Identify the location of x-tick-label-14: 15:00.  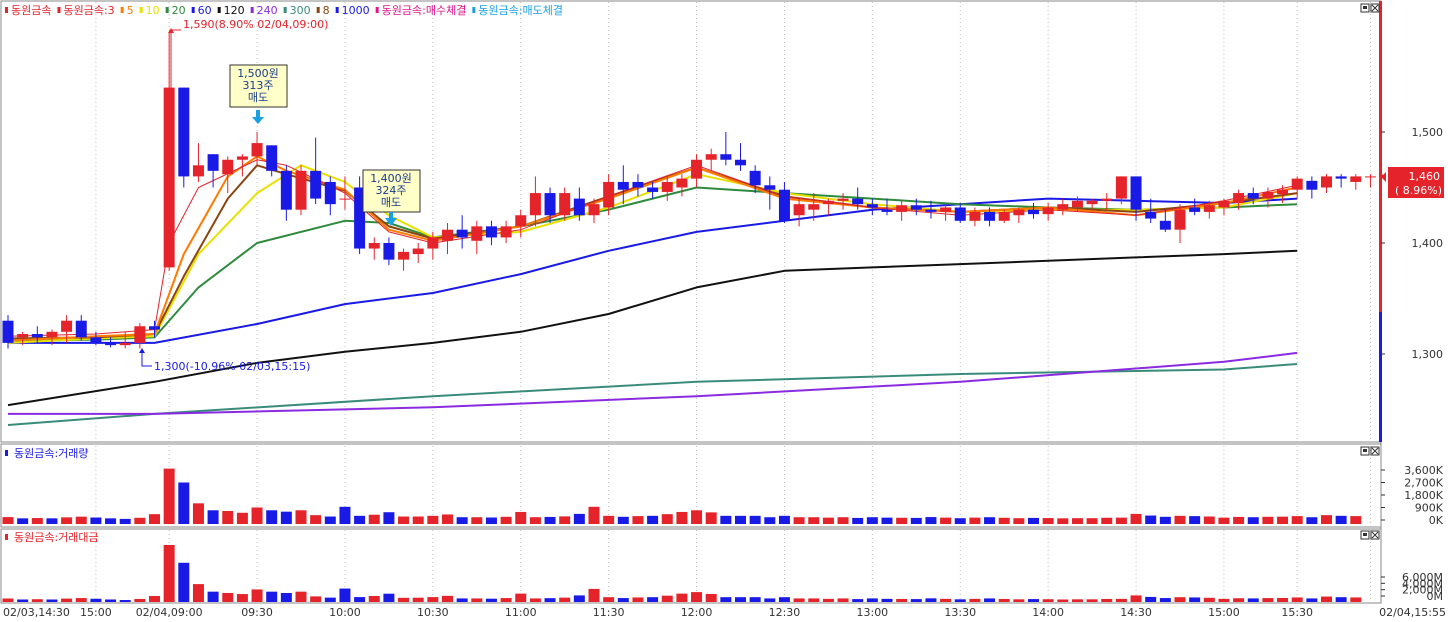
(1224, 612).